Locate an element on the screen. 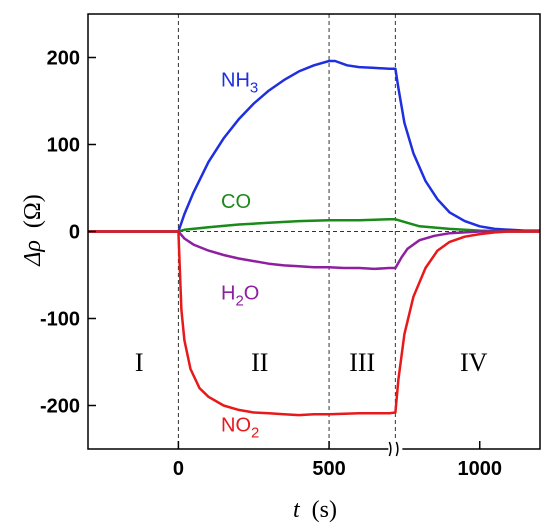  y-tick-label-1: 100 is located at coordinates (63, 146).